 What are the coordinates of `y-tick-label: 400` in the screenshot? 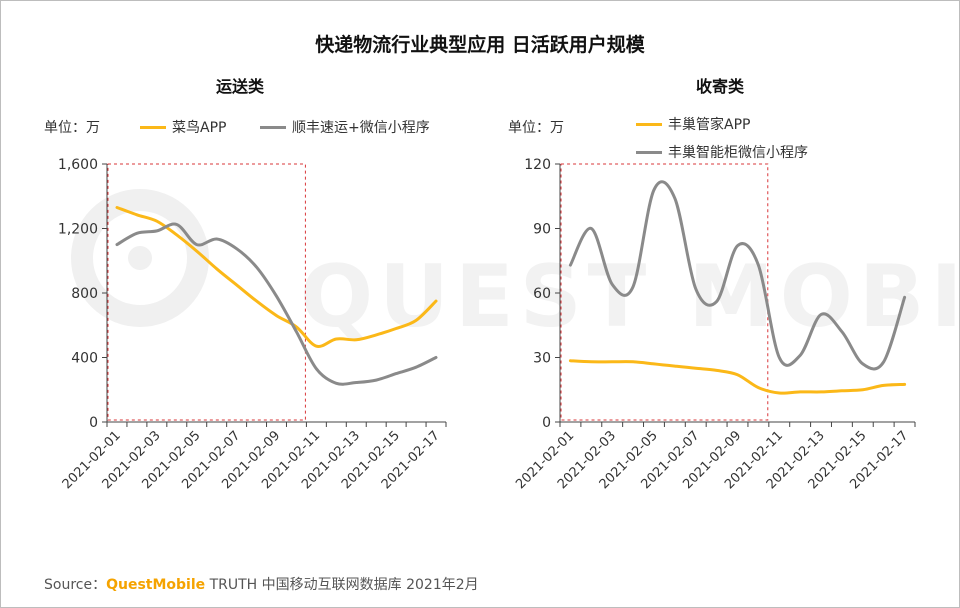 It's located at (84, 359).